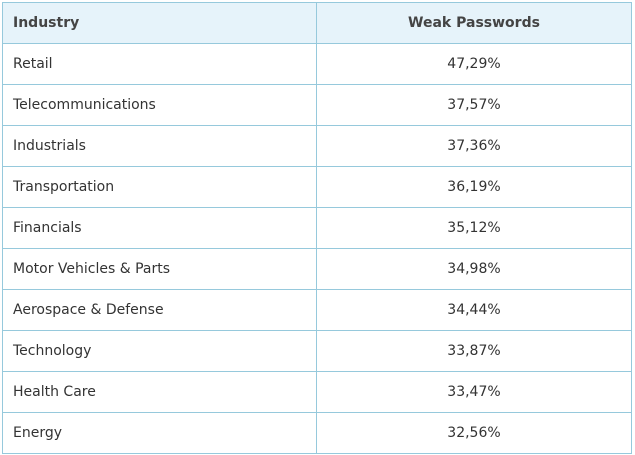 This screenshot has height=455, width=635. What do you see at coordinates (159, 228) in the screenshot?
I see `industry-cell: Financials` at bounding box center [159, 228].